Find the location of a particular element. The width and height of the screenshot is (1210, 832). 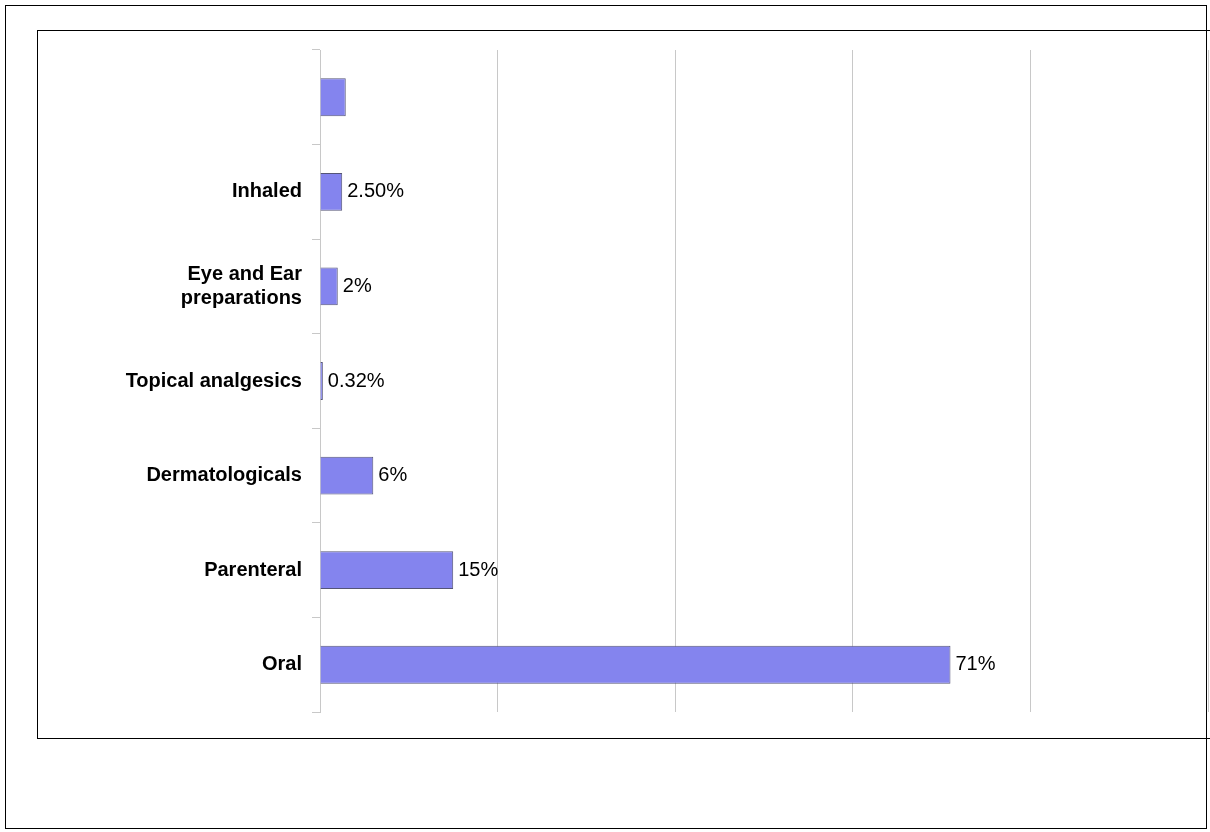

data-label: 0.32% is located at coordinates (356, 379).